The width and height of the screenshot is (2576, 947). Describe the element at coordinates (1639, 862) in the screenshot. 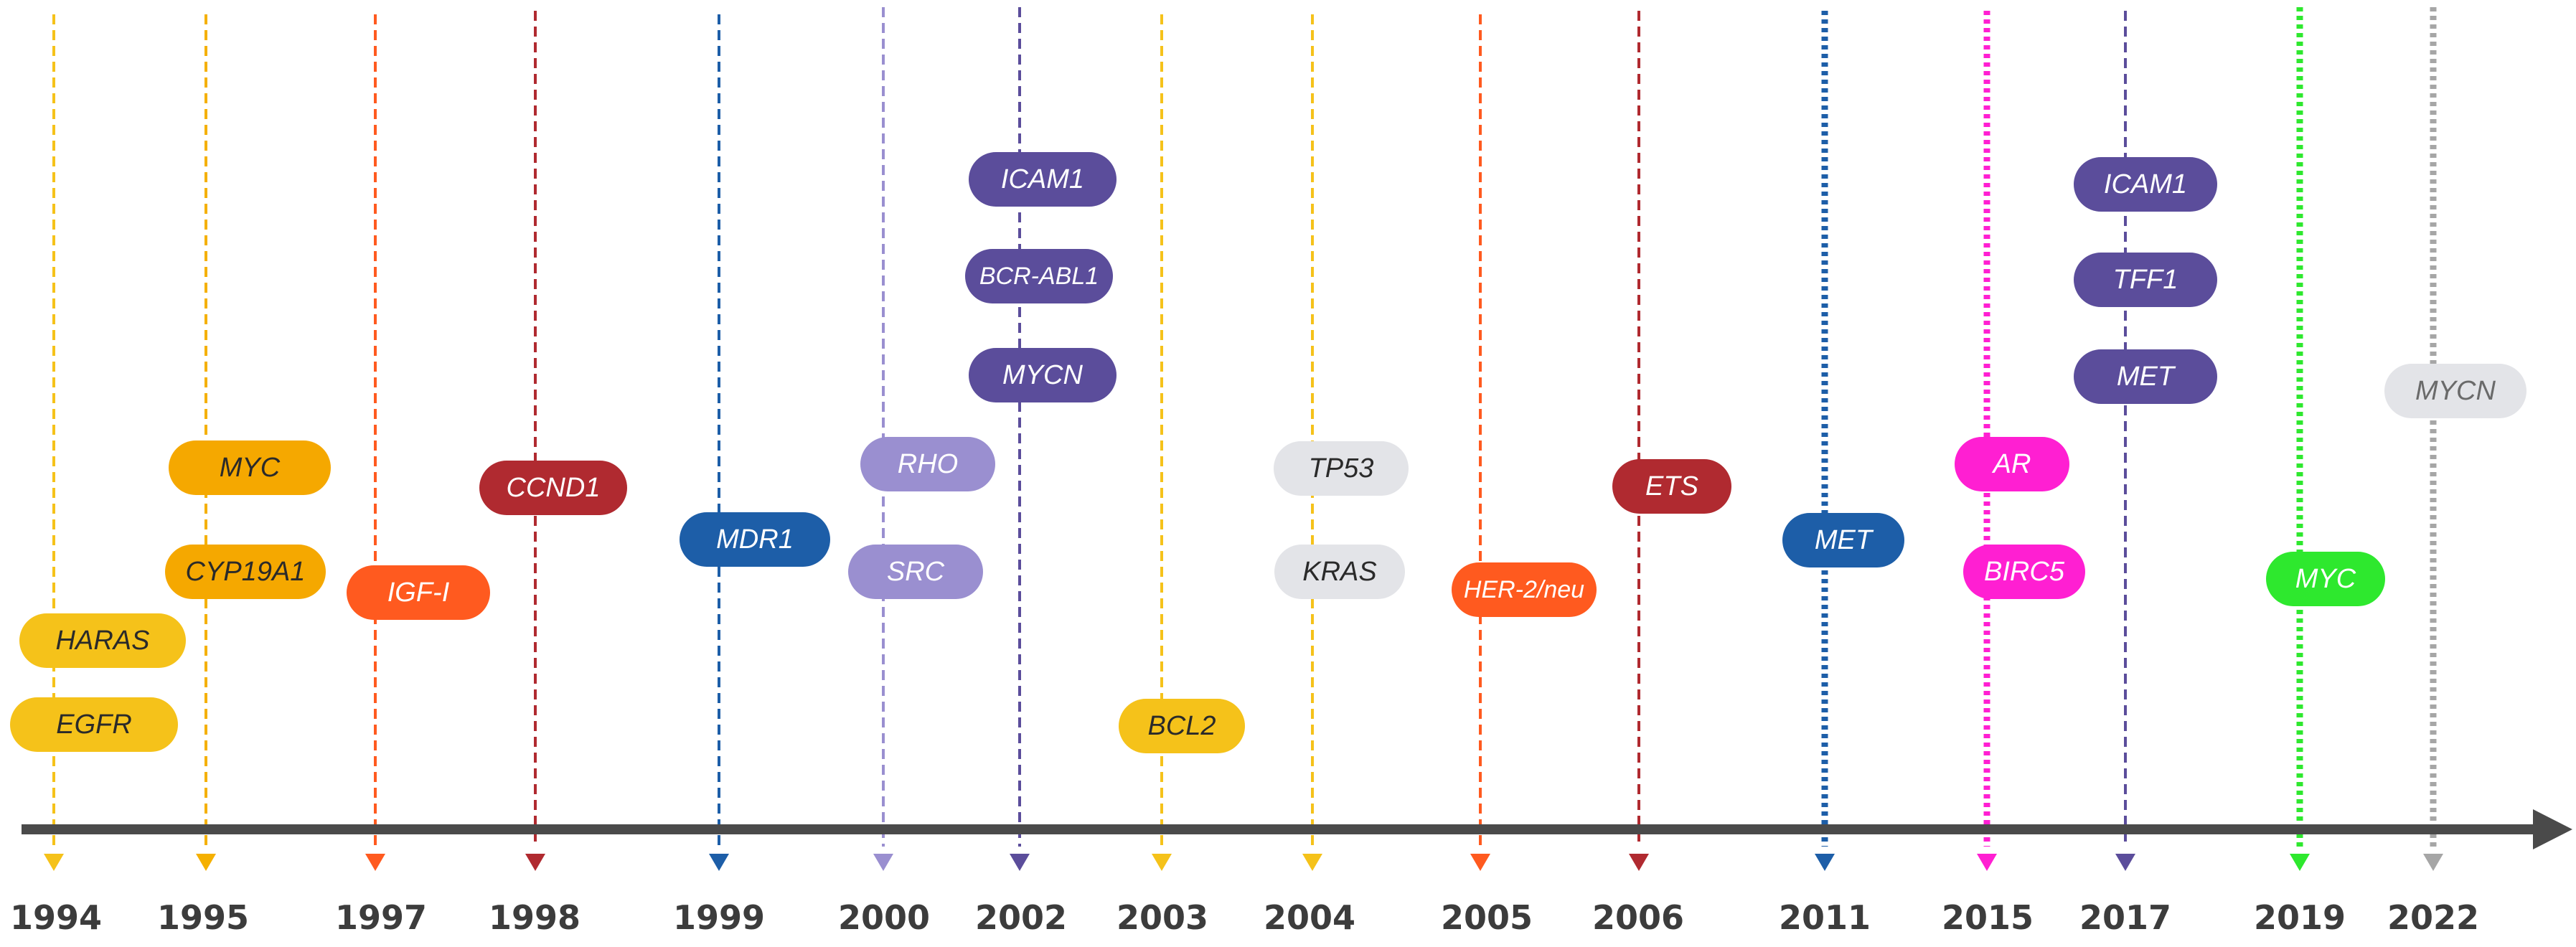

I see `year-arrowhead-2006` at that location.